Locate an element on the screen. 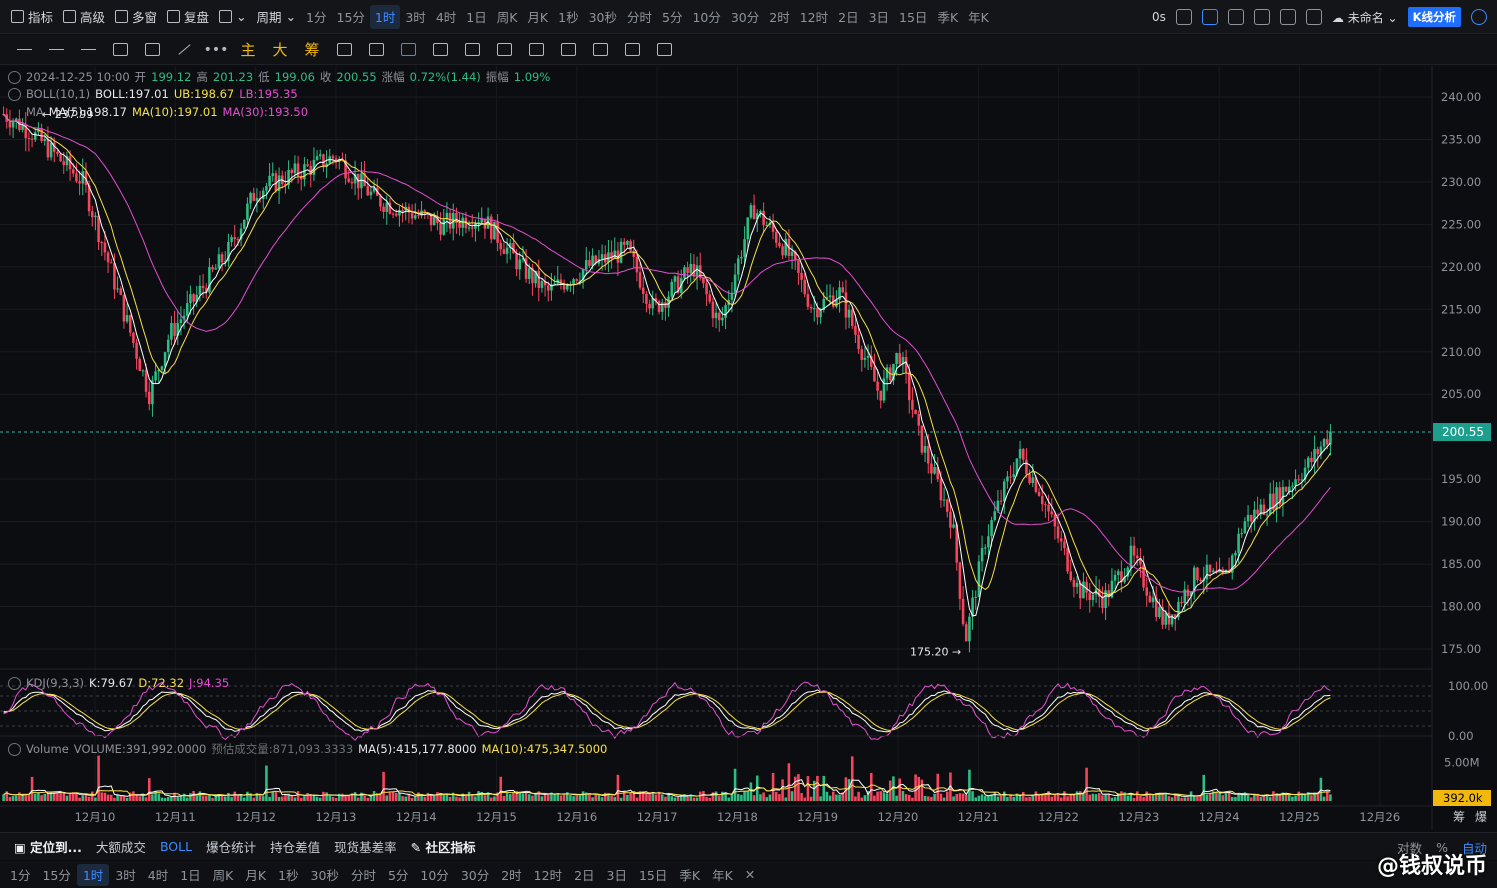 The width and height of the screenshot is (1497, 888). spot-basis-button: 现货基差率 is located at coordinates (365, 847).